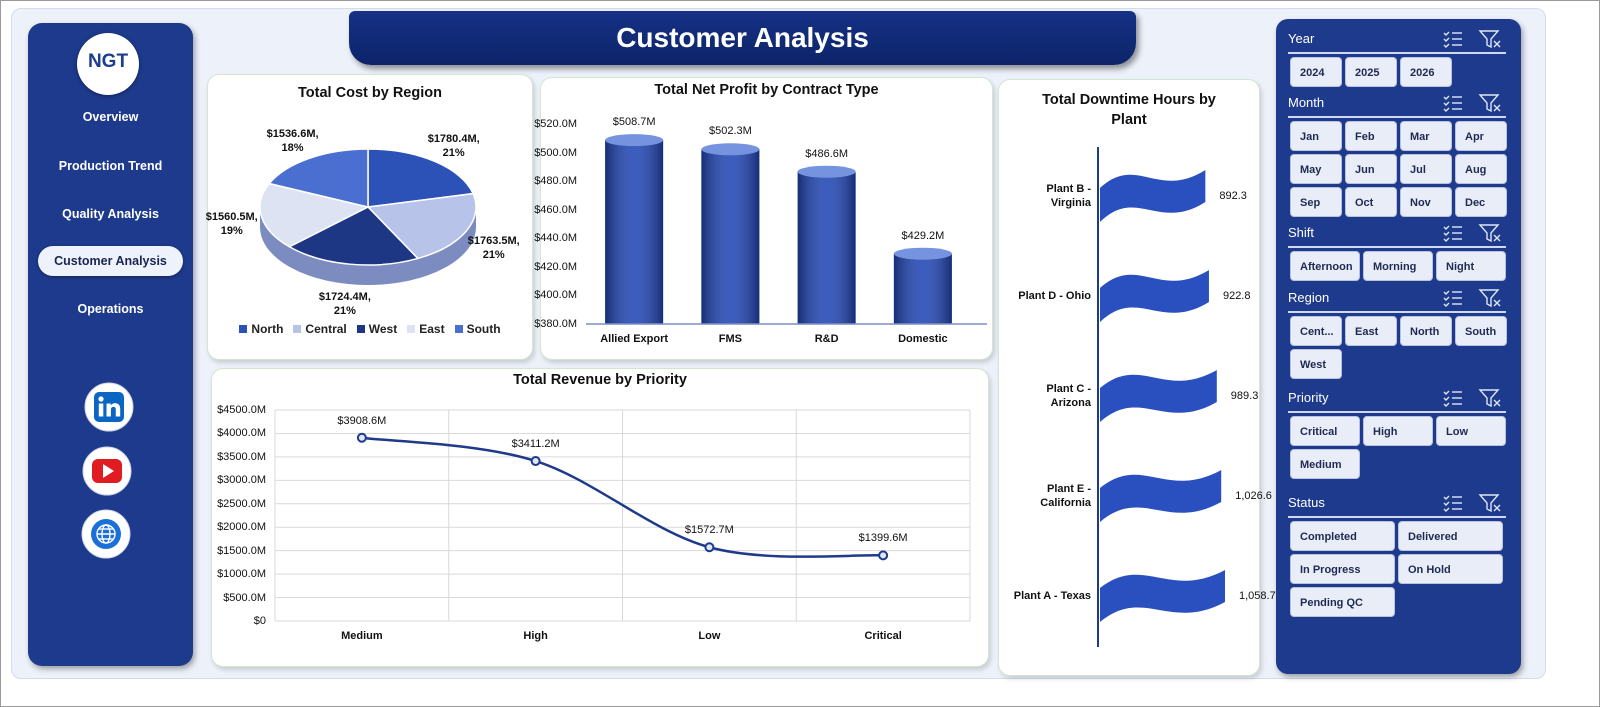  What do you see at coordinates (1325, 266) in the screenshot?
I see `slicer-button: Afternoon` at bounding box center [1325, 266].